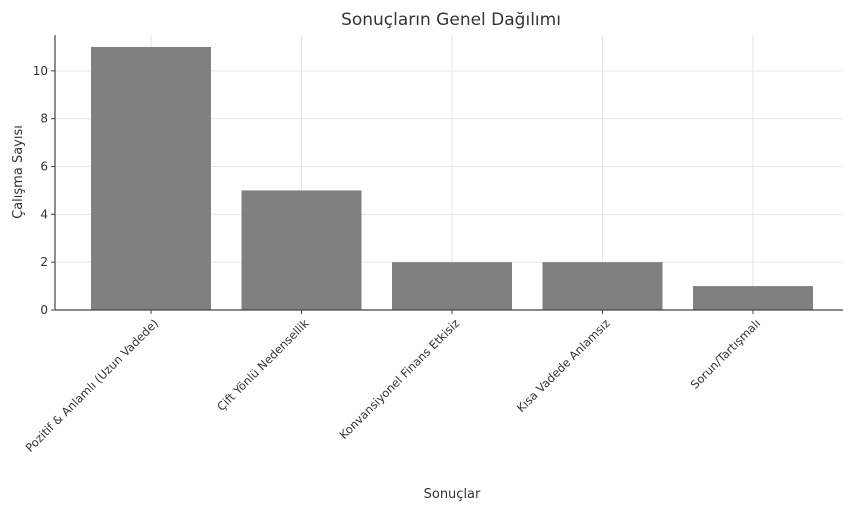  What do you see at coordinates (452, 494) in the screenshot?
I see `x-axis-label: Sonuçlar` at bounding box center [452, 494].